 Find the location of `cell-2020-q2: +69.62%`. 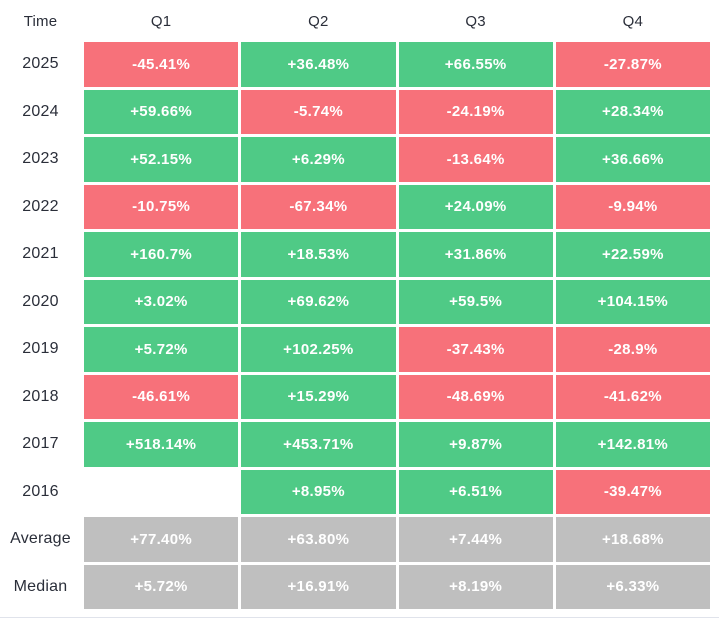

cell-2020-q2: +69.62% is located at coordinates (318, 301).